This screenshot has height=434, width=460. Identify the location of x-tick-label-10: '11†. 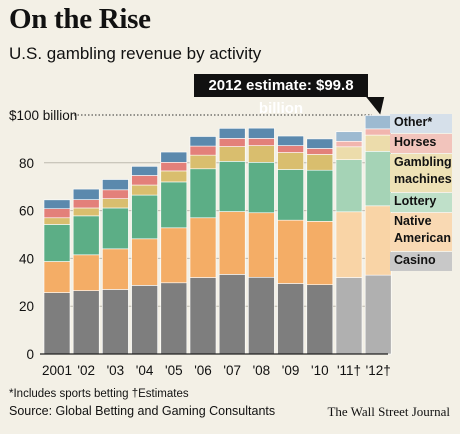
(349, 370).